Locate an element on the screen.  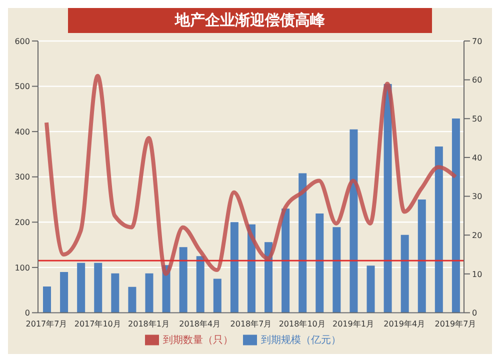
x-tick-label: 2019年1月 is located at coordinates (353, 323).